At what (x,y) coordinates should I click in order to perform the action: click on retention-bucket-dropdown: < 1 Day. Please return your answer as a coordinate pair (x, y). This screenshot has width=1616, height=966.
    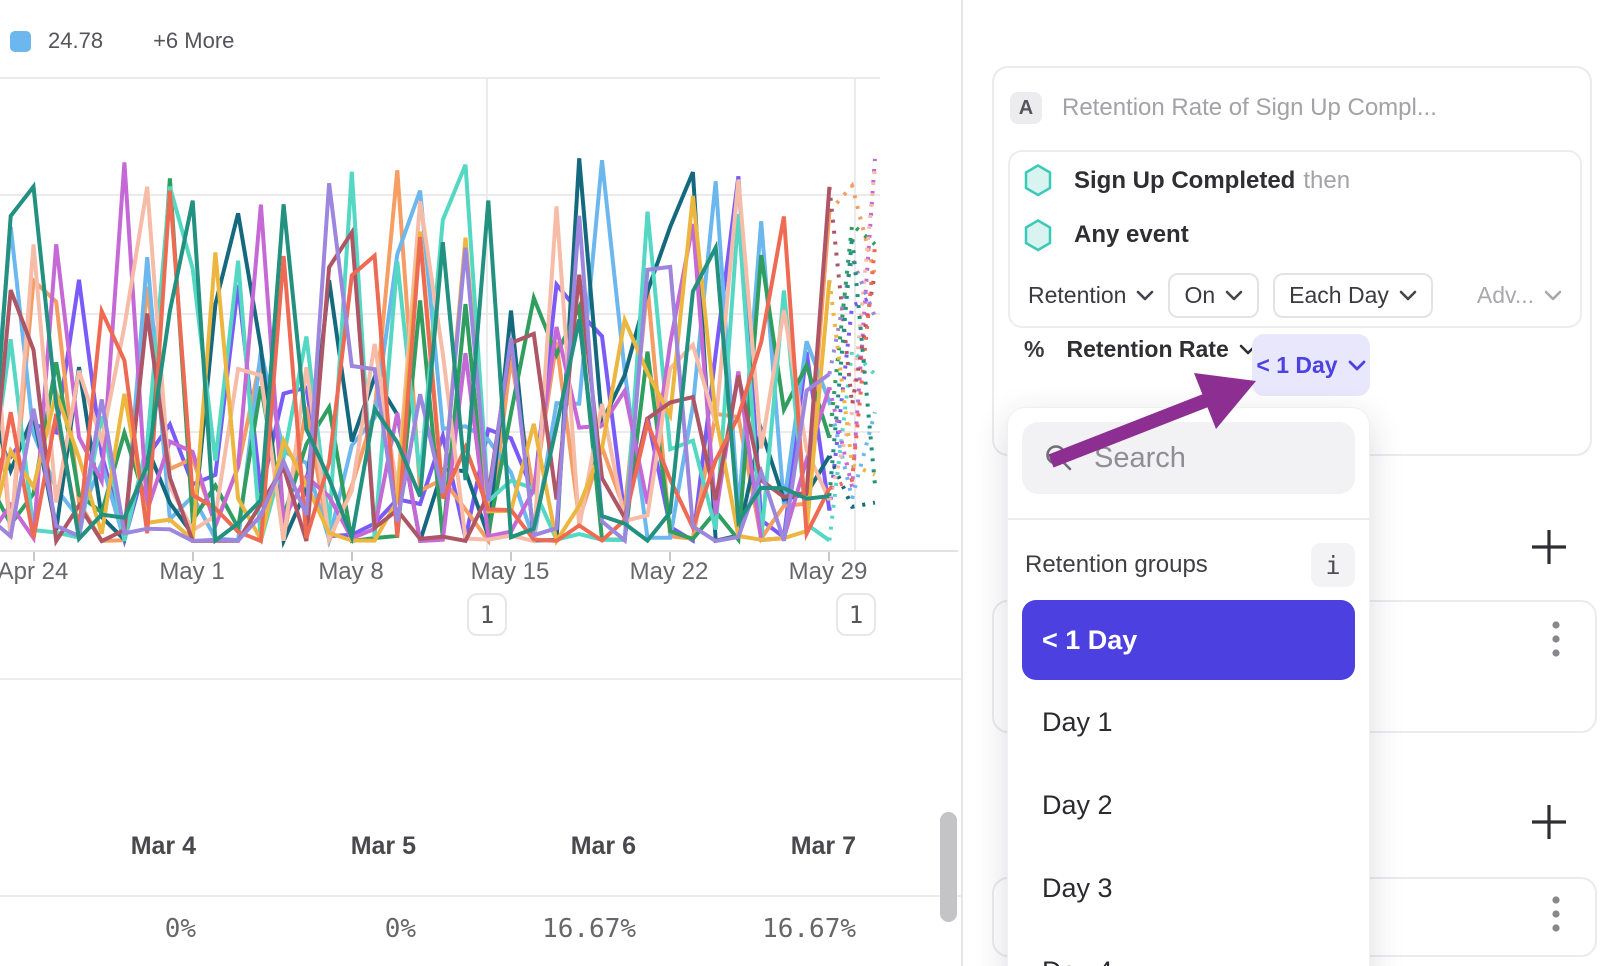
    Looking at the image, I should click on (1311, 365).